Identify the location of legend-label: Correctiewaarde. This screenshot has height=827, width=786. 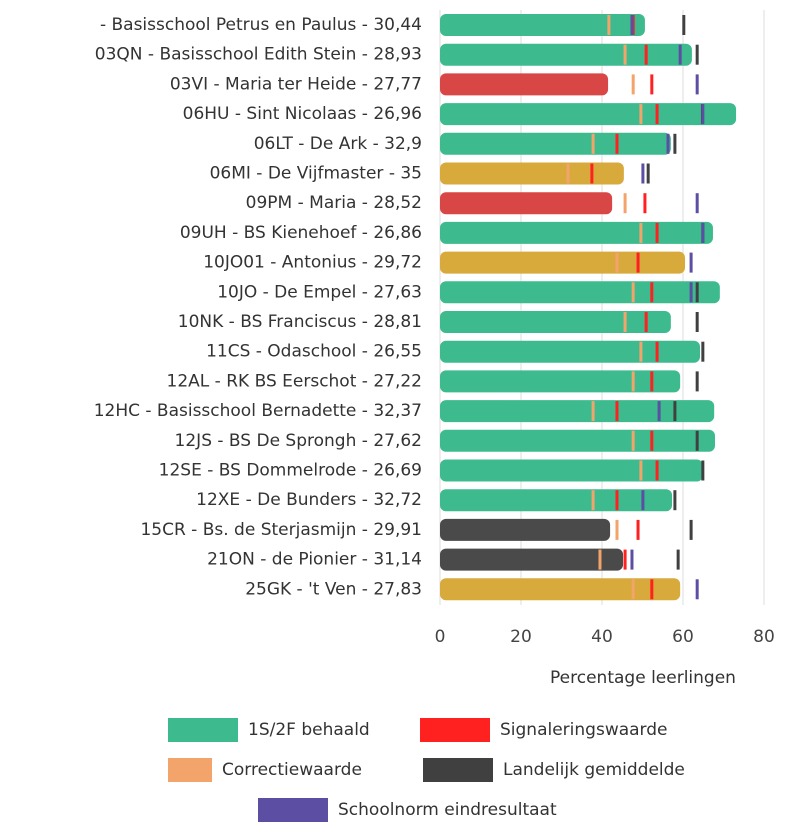
(292, 770).